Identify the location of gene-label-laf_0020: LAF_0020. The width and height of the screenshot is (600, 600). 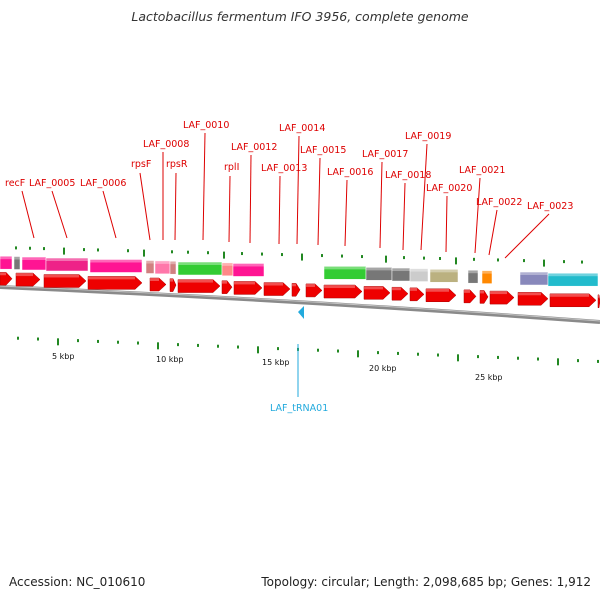
(449, 188).